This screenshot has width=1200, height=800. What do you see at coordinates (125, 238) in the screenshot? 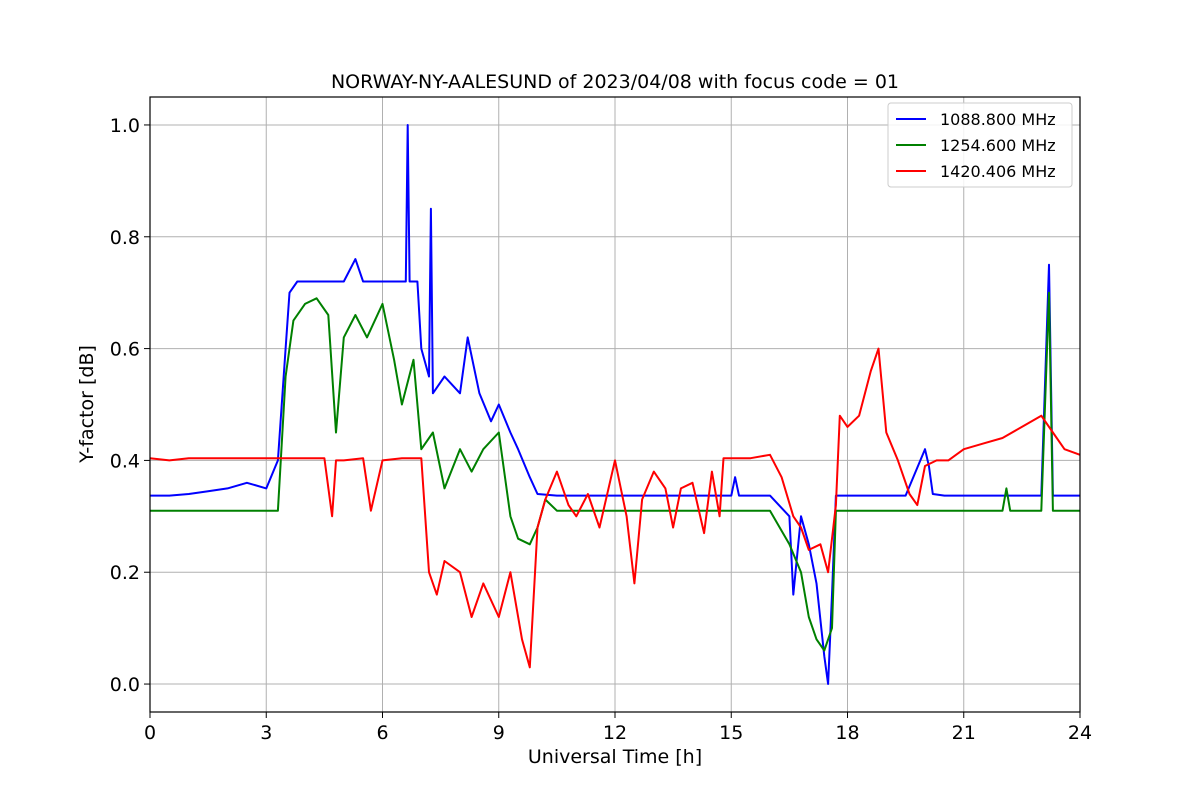
I see `y-tick-label: 0.8` at bounding box center [125, 238].